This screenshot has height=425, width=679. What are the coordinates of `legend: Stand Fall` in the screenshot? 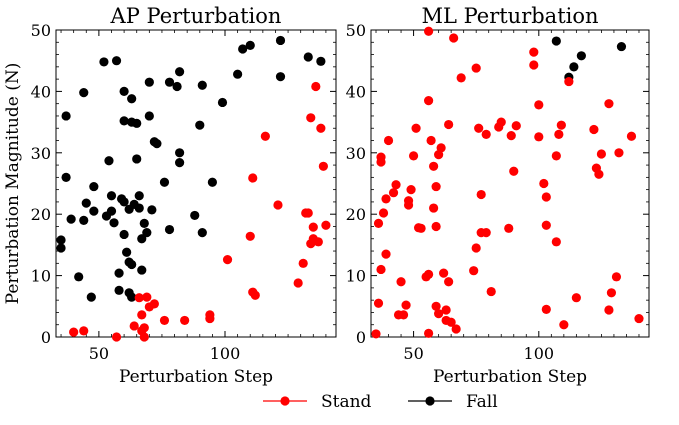 It's located at (380, 402).